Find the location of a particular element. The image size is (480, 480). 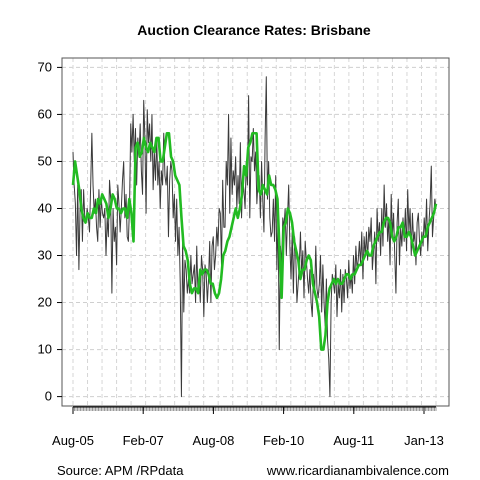

y-axis: 0 10 20 30 40 50 60 70 is located at coordinates (50, 231).